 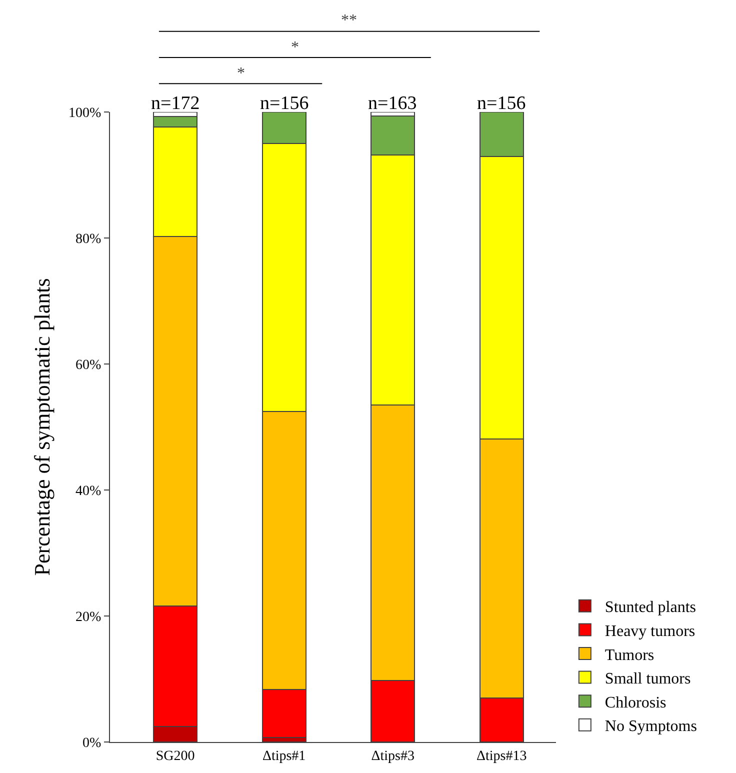 What do you see at coordinates (89, 491) in the screenshot?
I see `y-tick-label: 40%` at bounding box center [89, 491].